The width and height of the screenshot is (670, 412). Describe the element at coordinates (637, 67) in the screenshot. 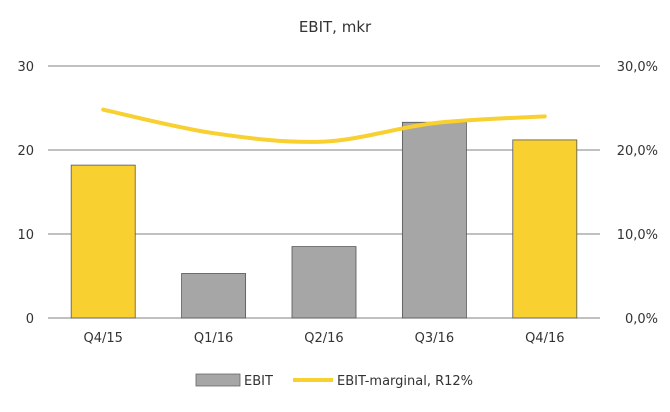

I see `y-right-tick-label: 30,0%` at that location.